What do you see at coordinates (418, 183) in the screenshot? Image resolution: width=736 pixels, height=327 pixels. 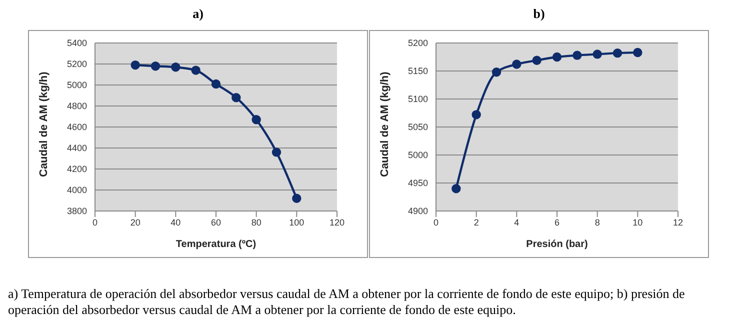 I see `y-tick-label: 4950` at bounding box center [418, 183].